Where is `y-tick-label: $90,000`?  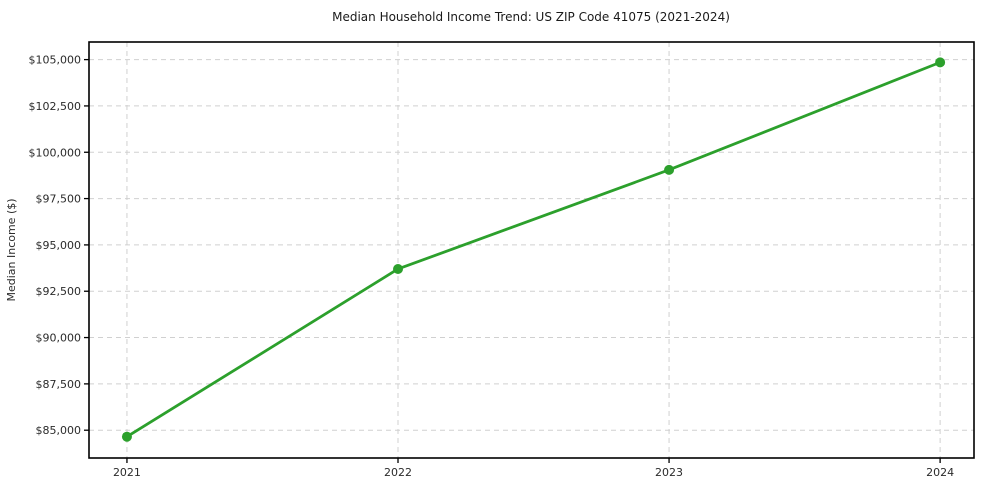 y-tick-label: $90,000 is located at coordinates (59, 338).